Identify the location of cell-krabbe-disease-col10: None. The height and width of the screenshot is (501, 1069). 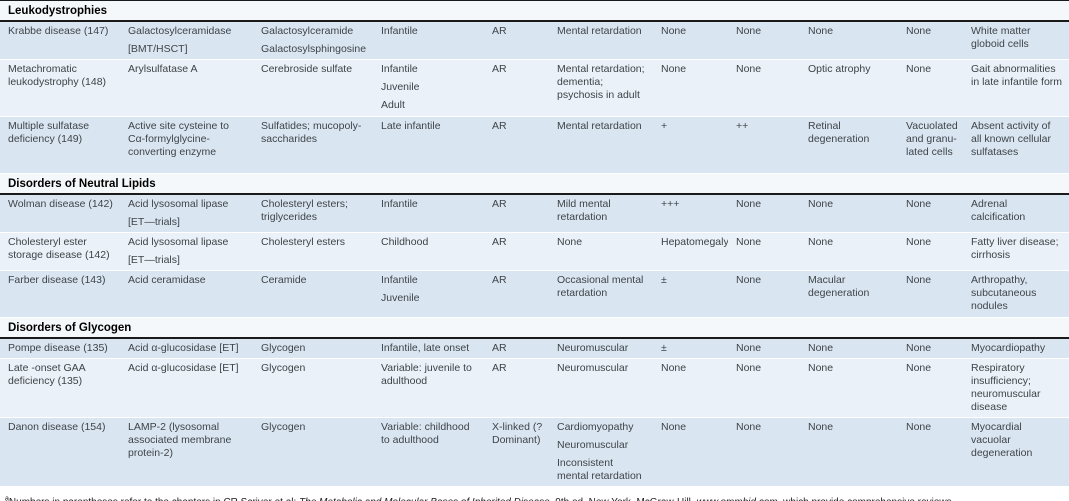
(930, 40).